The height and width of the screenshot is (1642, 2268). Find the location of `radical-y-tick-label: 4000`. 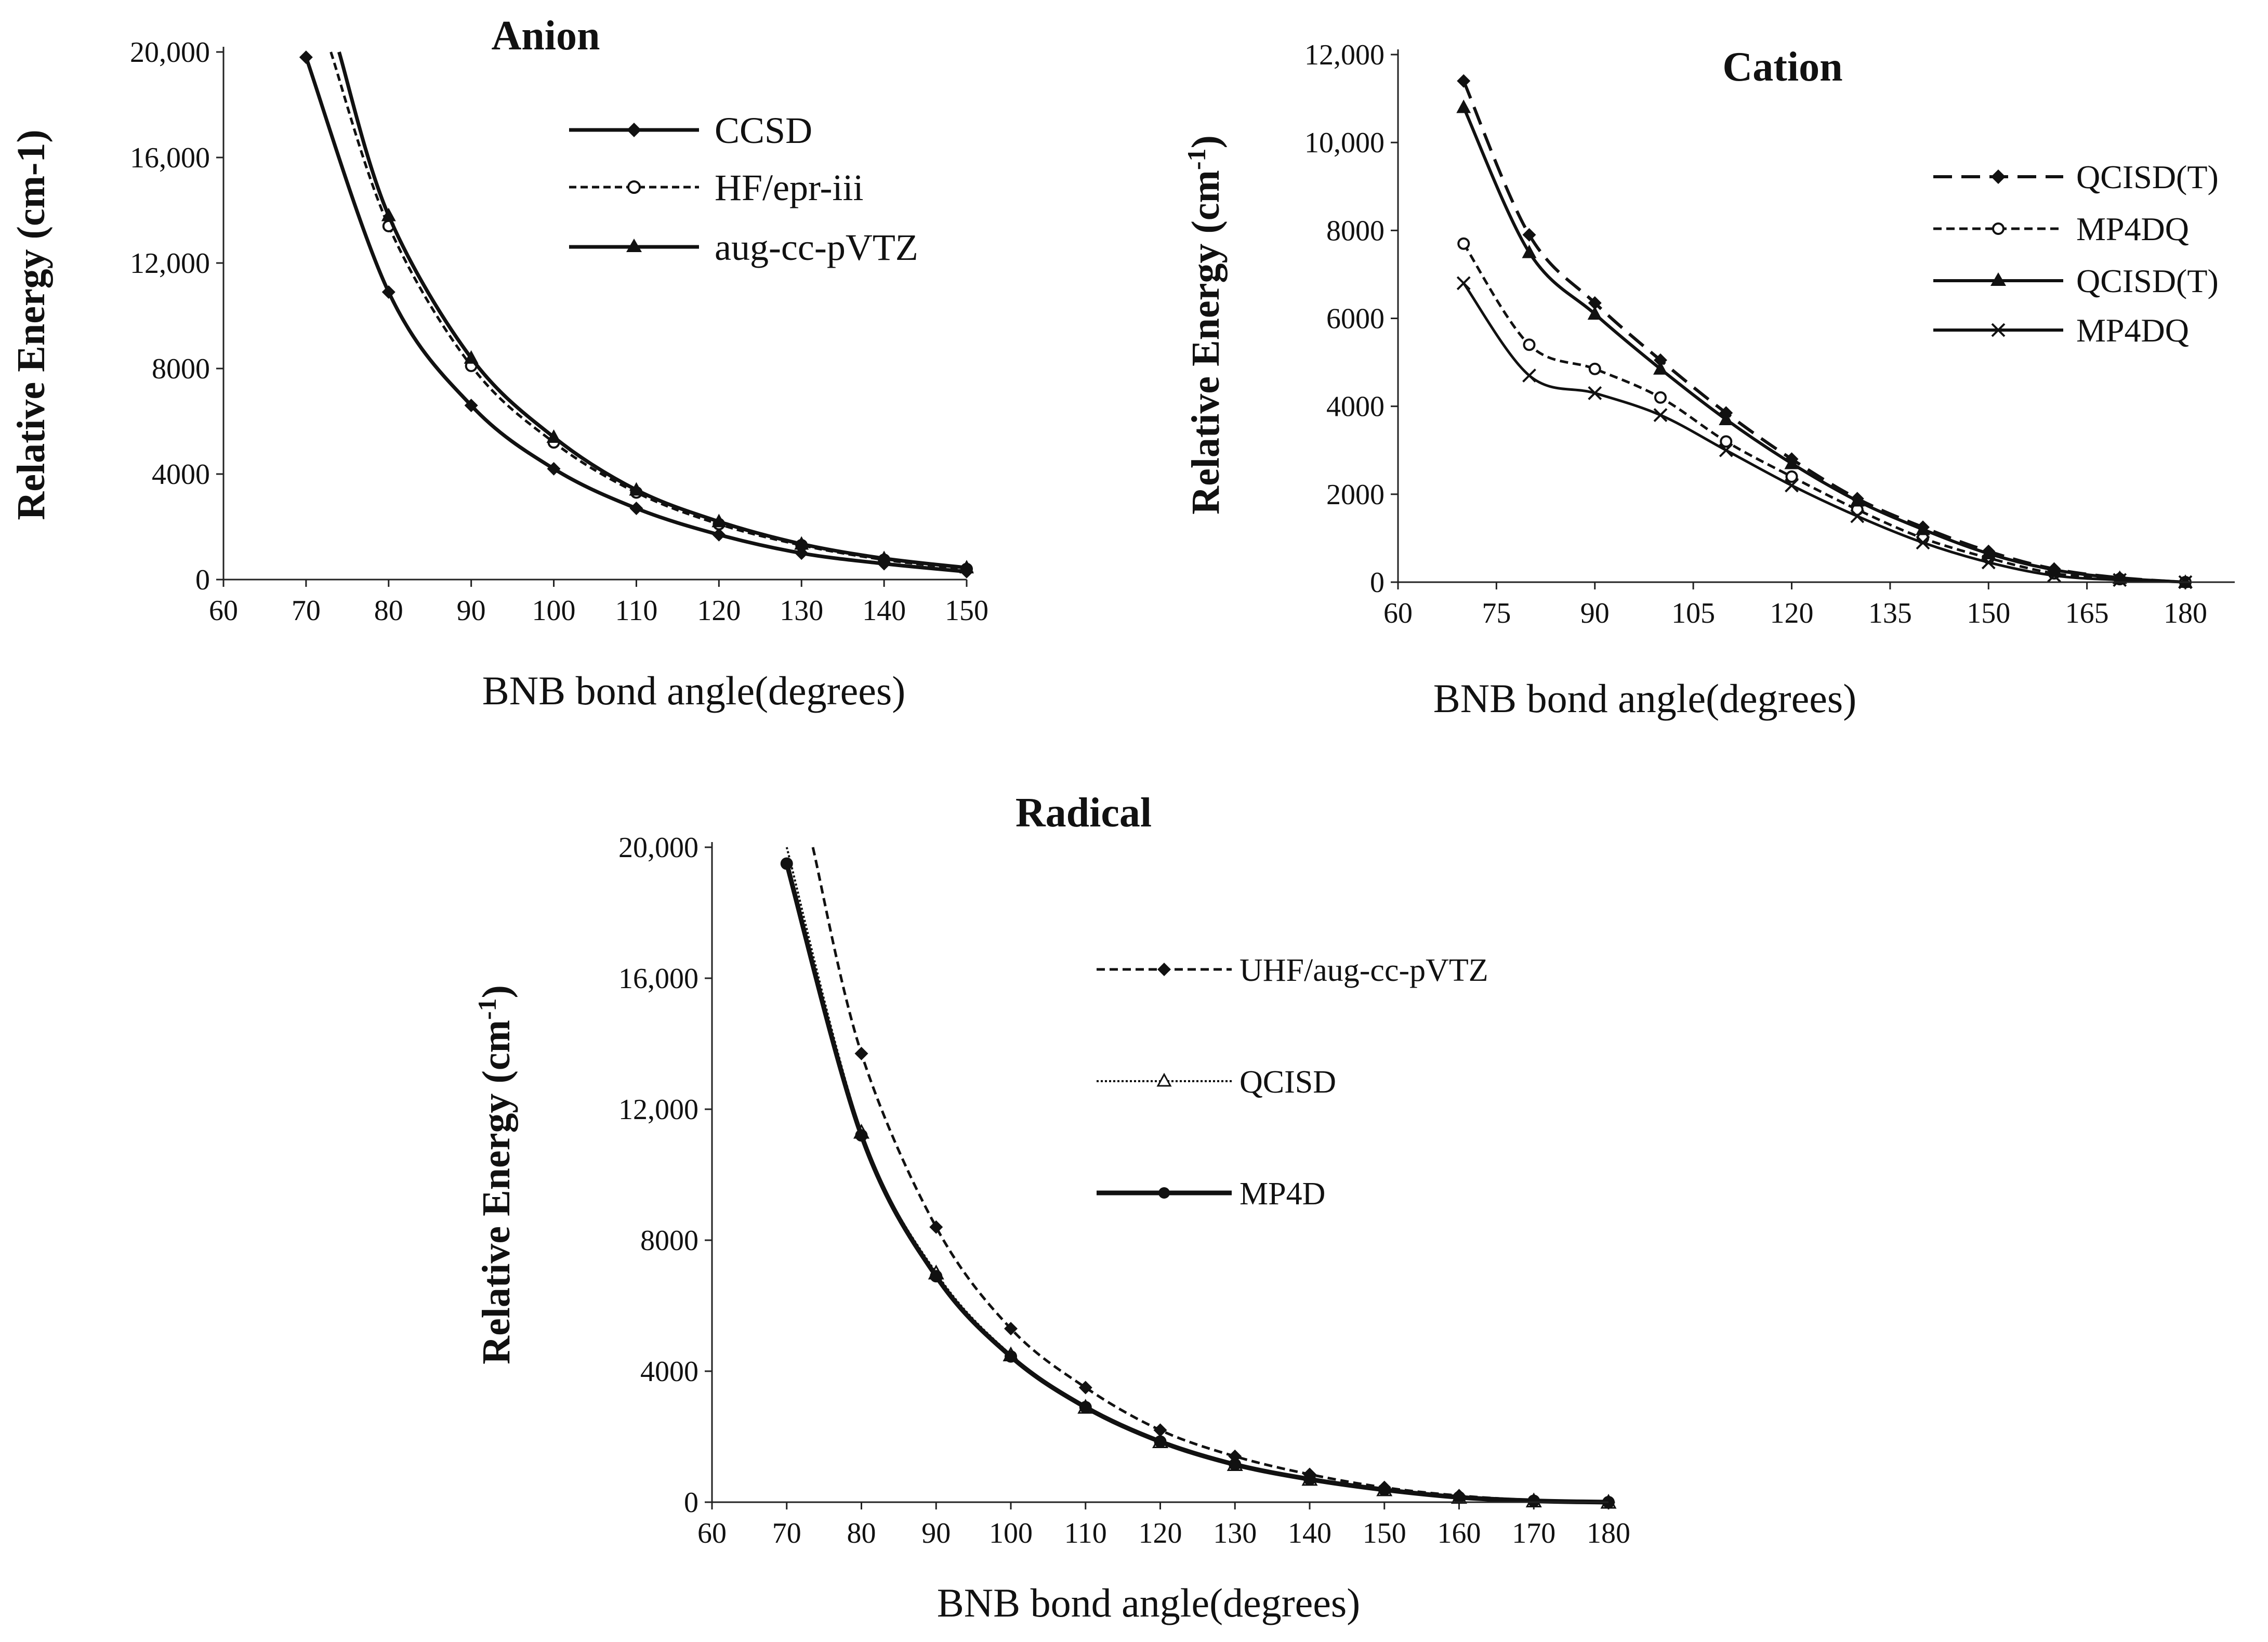

radical-y-tick-label: 4000 is located at coordinates (669, 1372).